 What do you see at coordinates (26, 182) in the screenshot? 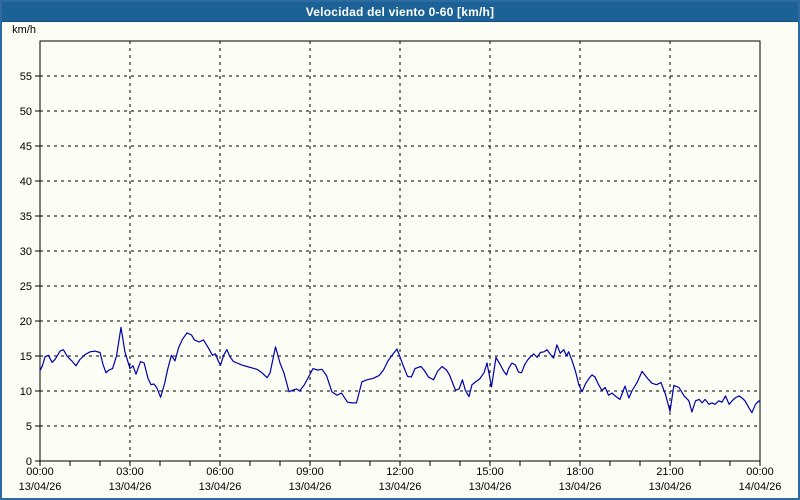
I see `y-tick-label: 40` at bounding box center [26, 182].